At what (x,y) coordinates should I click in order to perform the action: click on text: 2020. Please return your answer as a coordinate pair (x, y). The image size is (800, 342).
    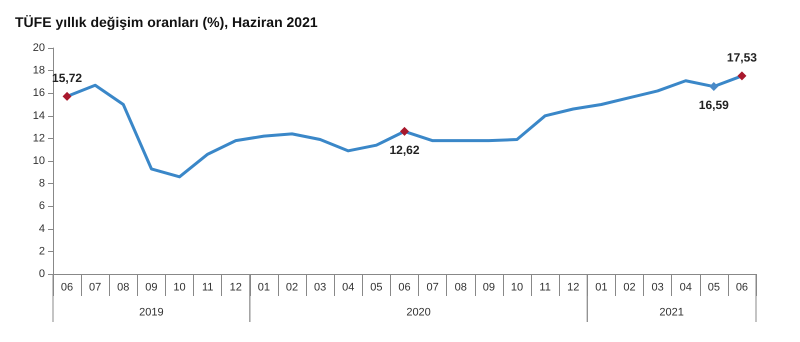
    Looking at the image, I should click on (418, 312).